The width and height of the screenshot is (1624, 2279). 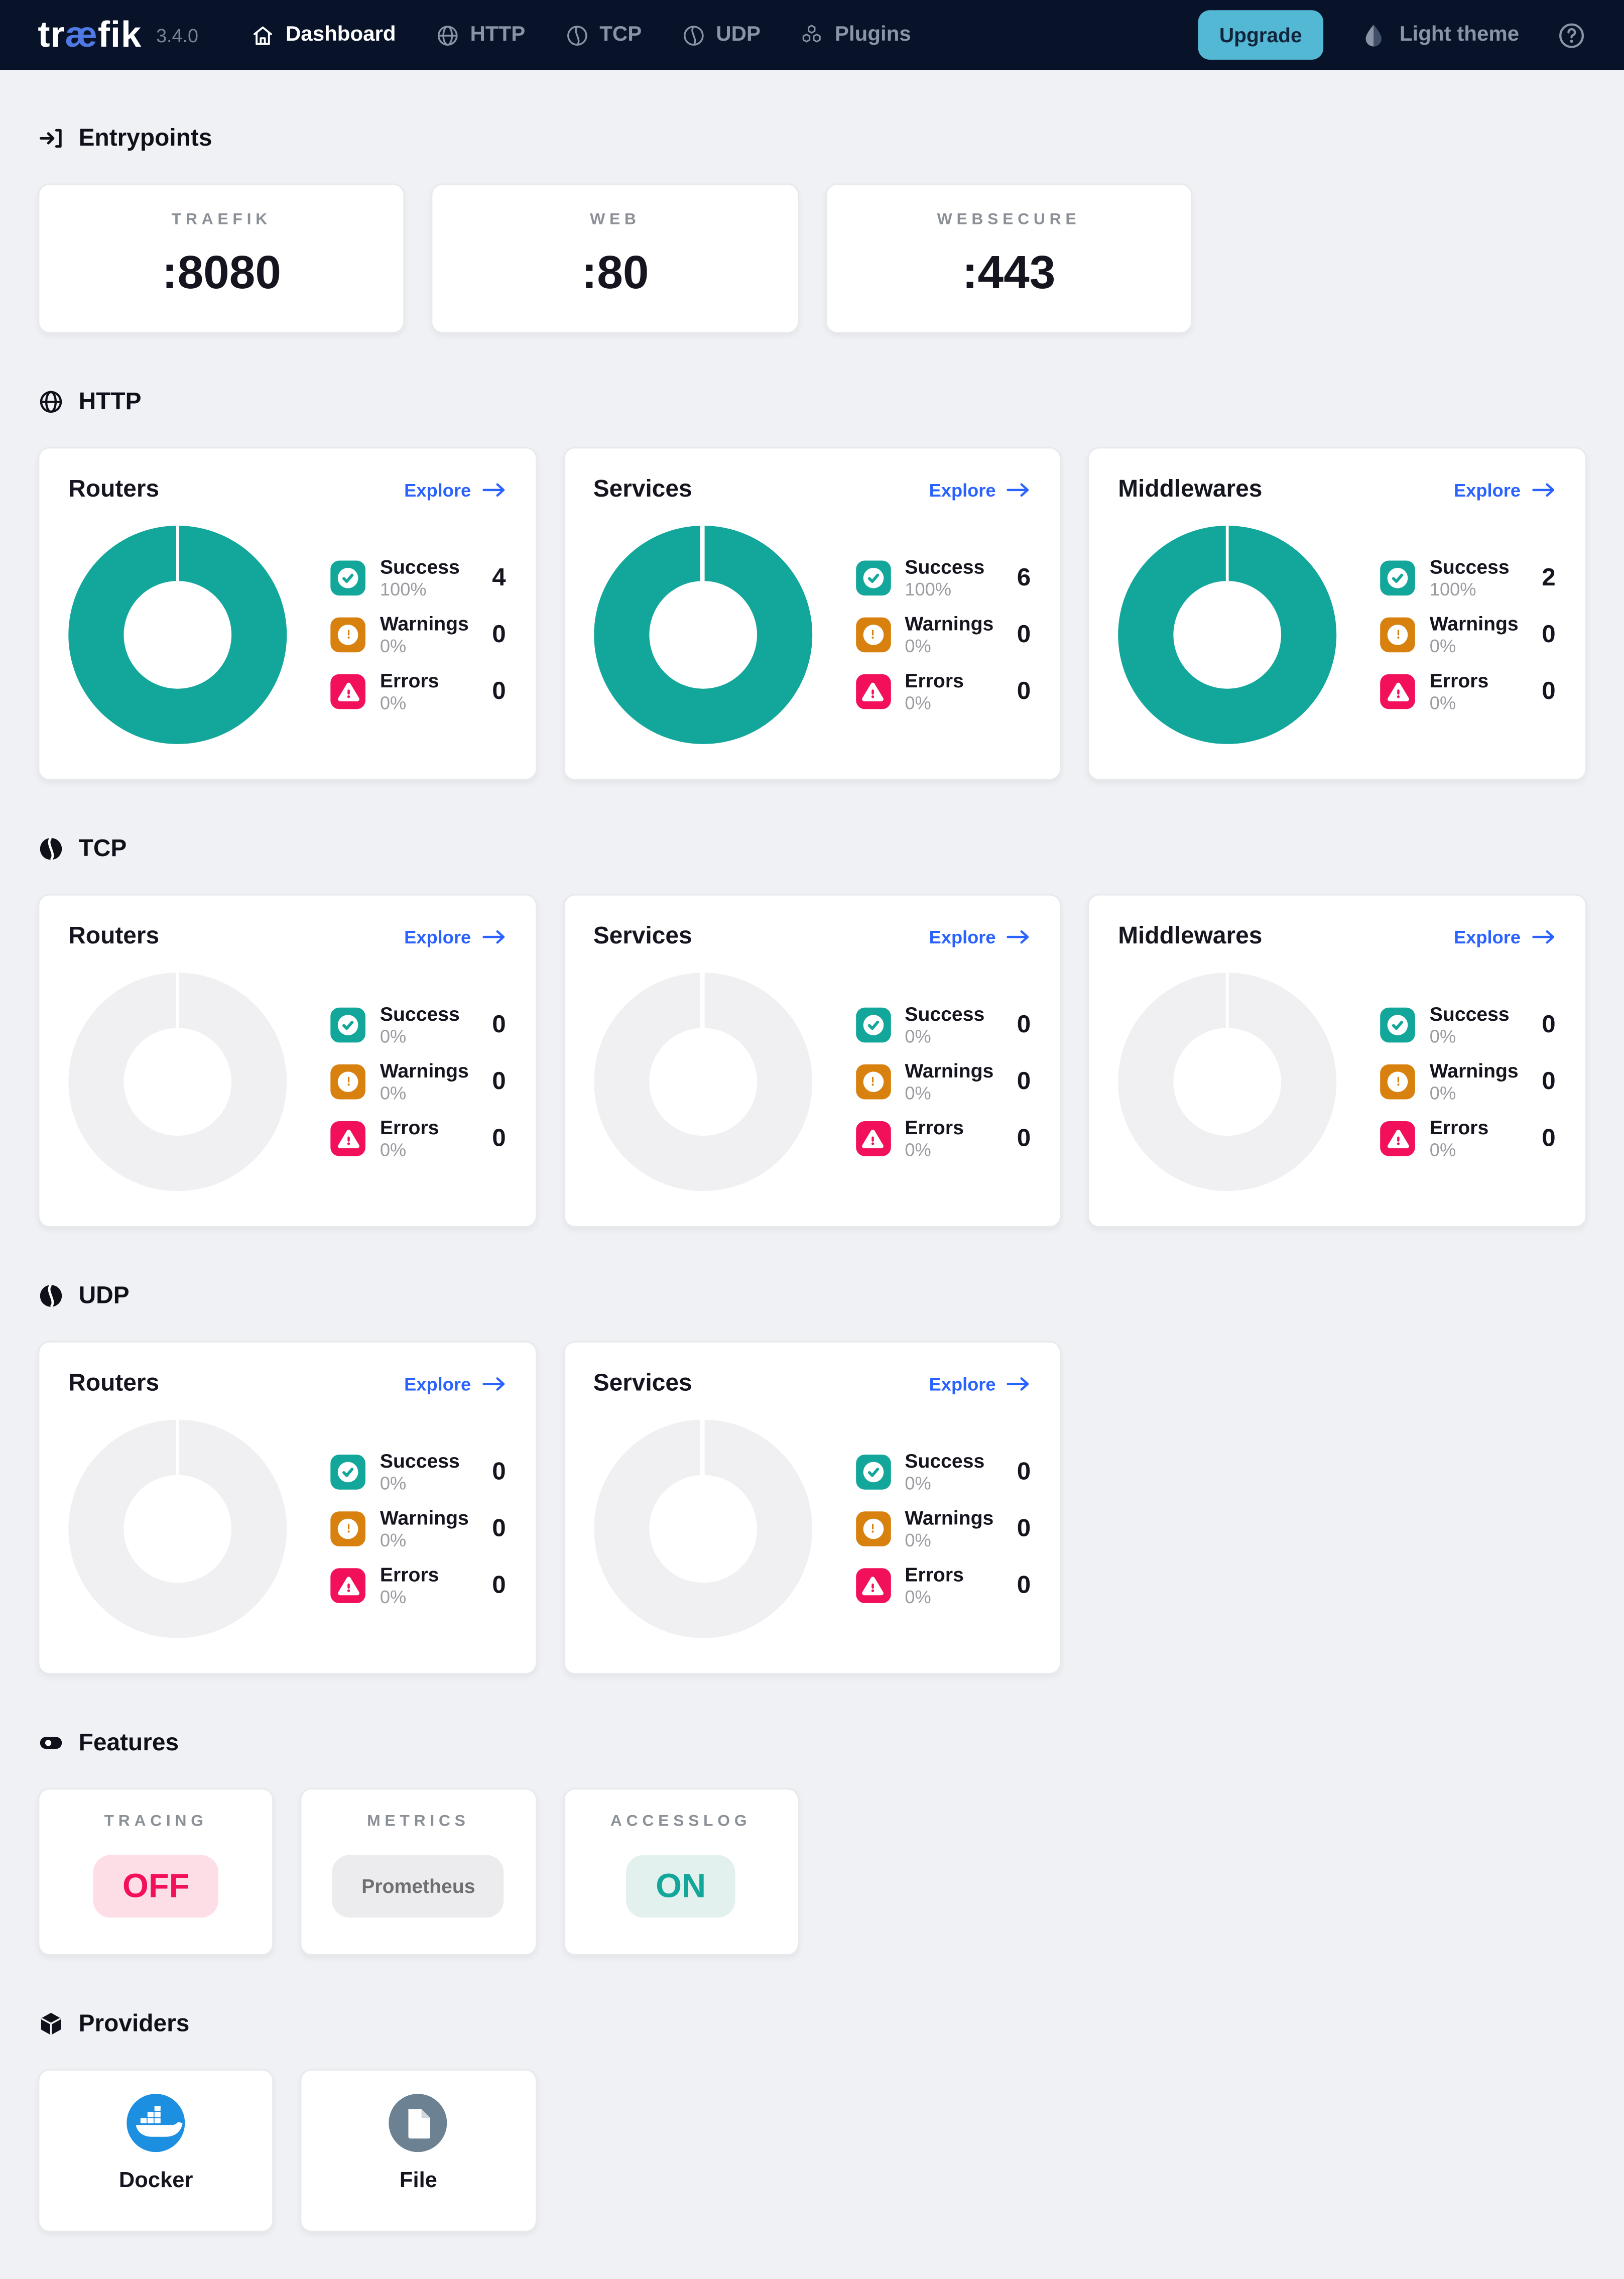 What do you see at coordinates (104, 1295) in the screenshot?
I see `section-title: UDP` at bounding box center [104, 1295].